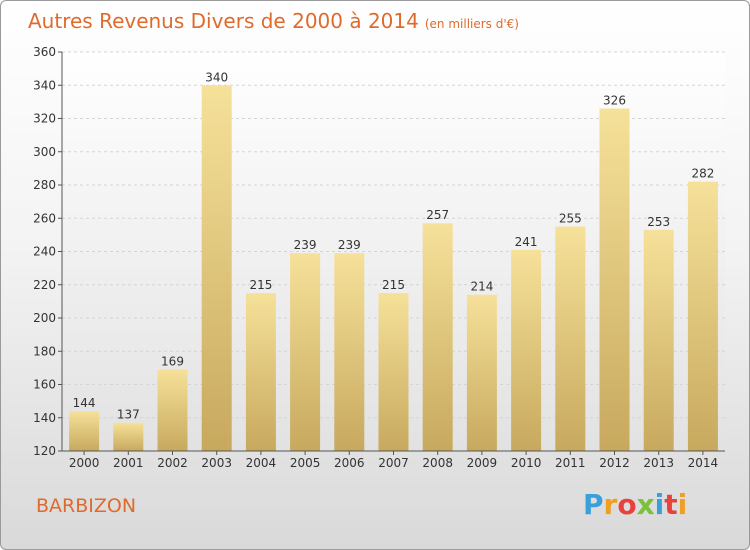 Image resolution: width=750 pixels, height=550 pixels. Describe the element at coordinates (658, 222) in the screenshot. I see `bar-value-label: 253` at that location.